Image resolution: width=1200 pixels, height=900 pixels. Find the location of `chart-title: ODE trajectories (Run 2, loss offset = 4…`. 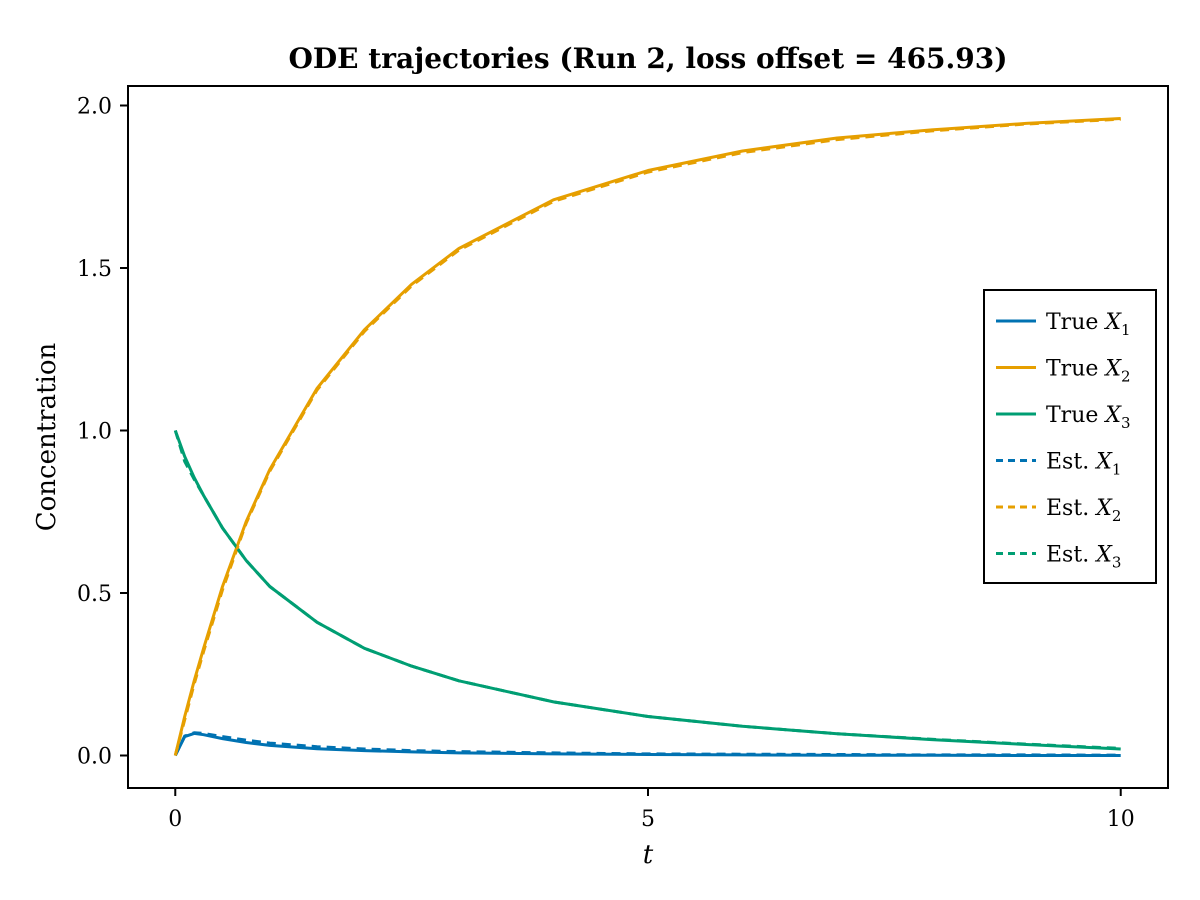

chart-title: ODE trajectories (Run 2, loss offset = 4… is located at coordinates (648, 58).